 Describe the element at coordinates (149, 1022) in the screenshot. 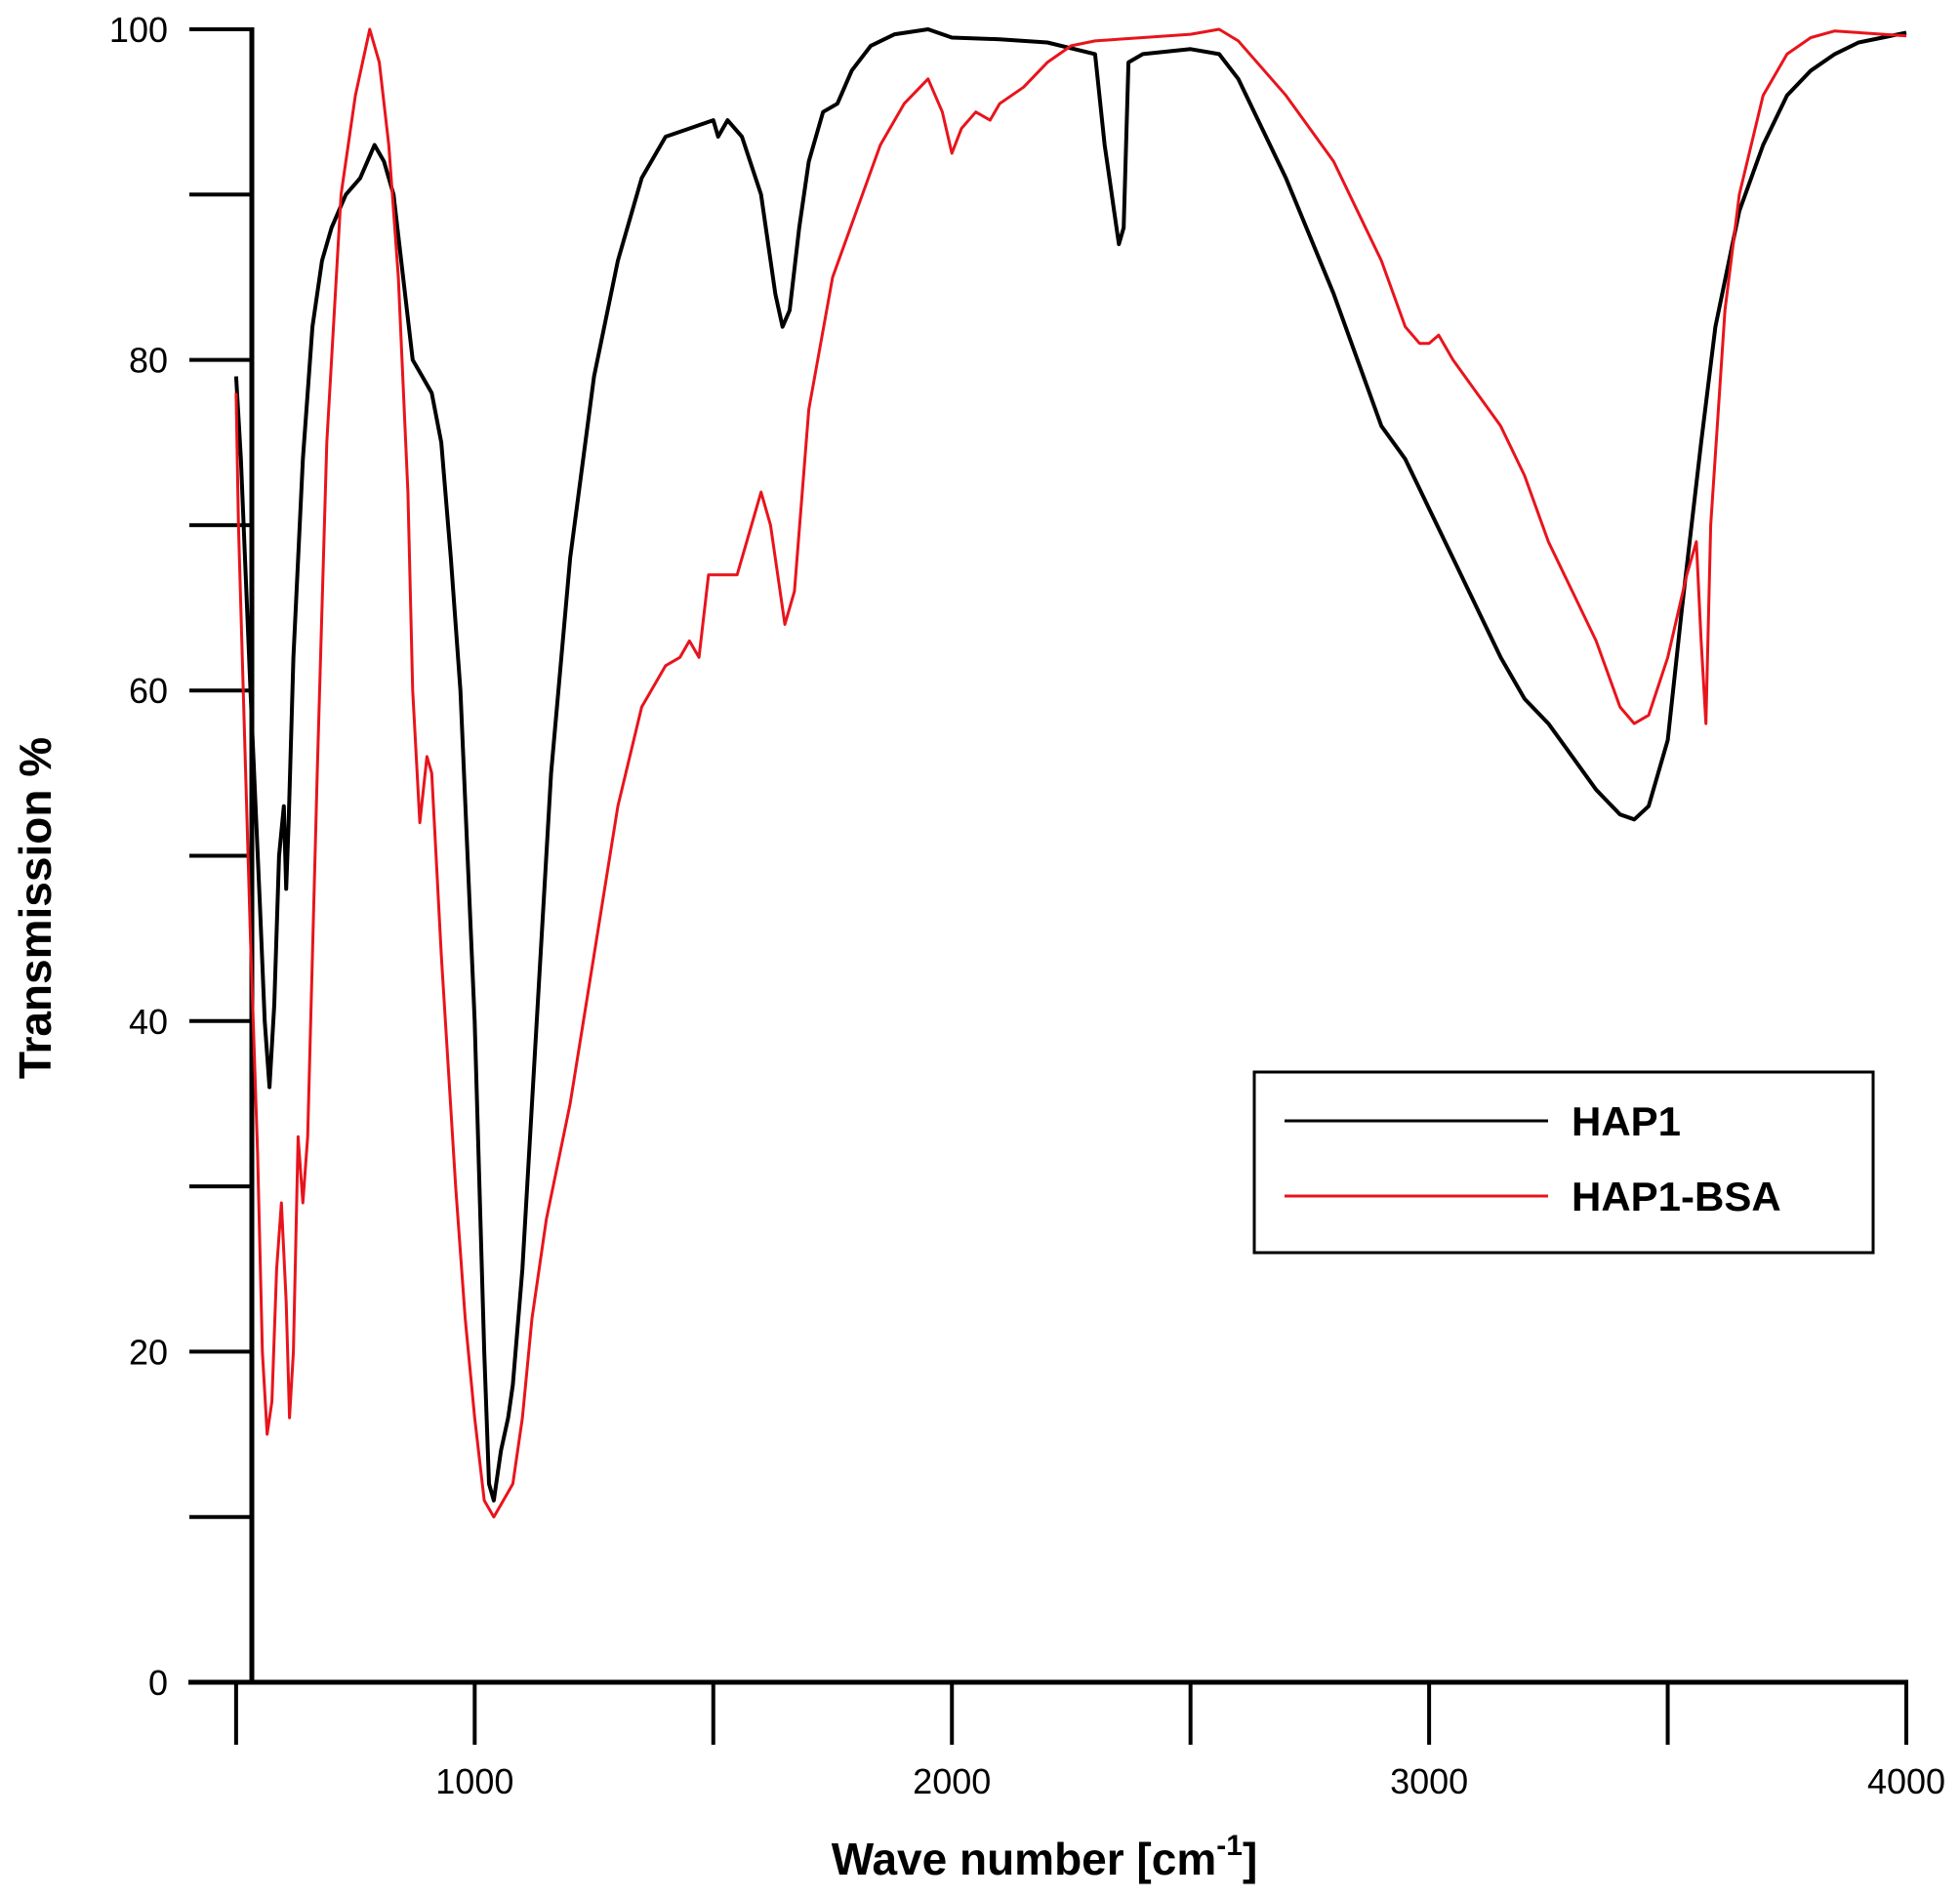

I see `y-tick-label: 40` at that location.